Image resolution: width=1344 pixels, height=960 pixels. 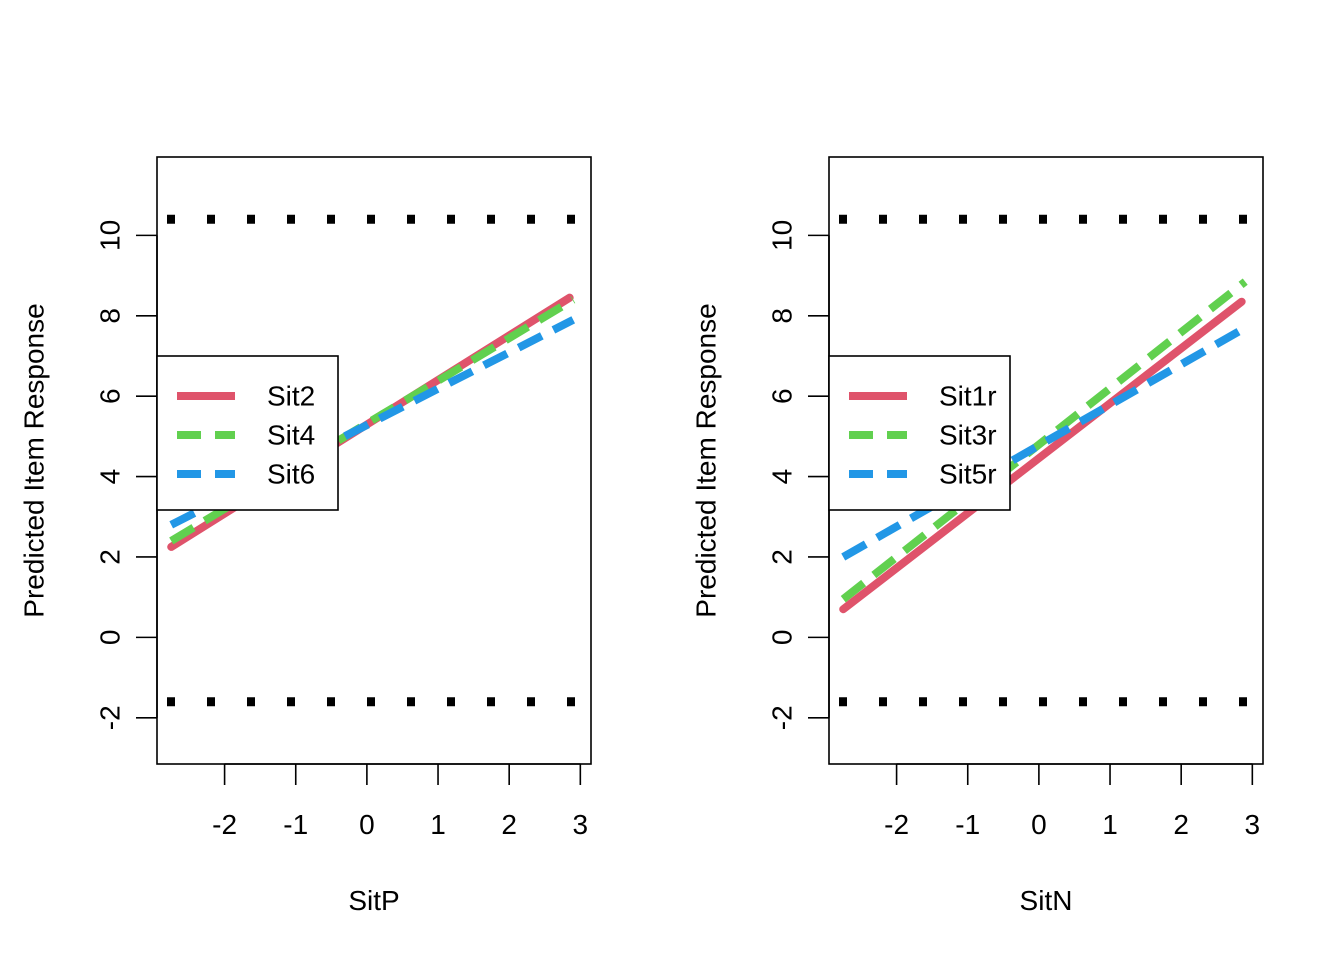 I want to click on x-axis-title: SitN, so click(x=1046, y=900).